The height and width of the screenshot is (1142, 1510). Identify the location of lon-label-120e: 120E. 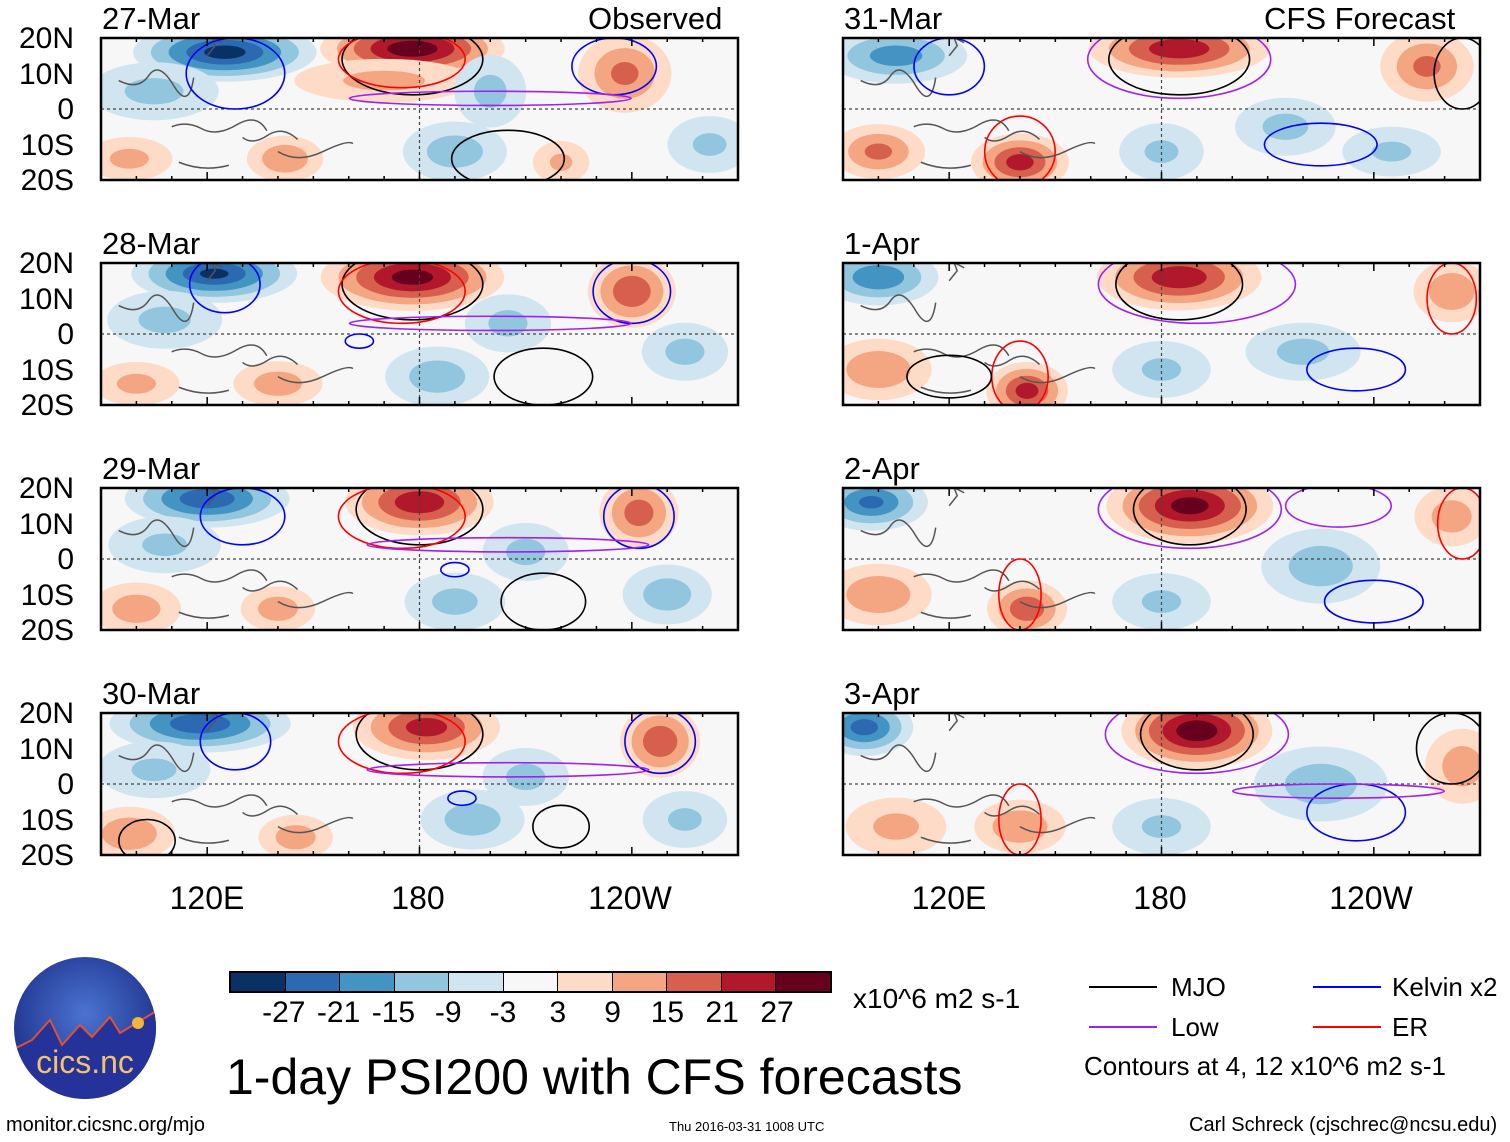
(949, 898).